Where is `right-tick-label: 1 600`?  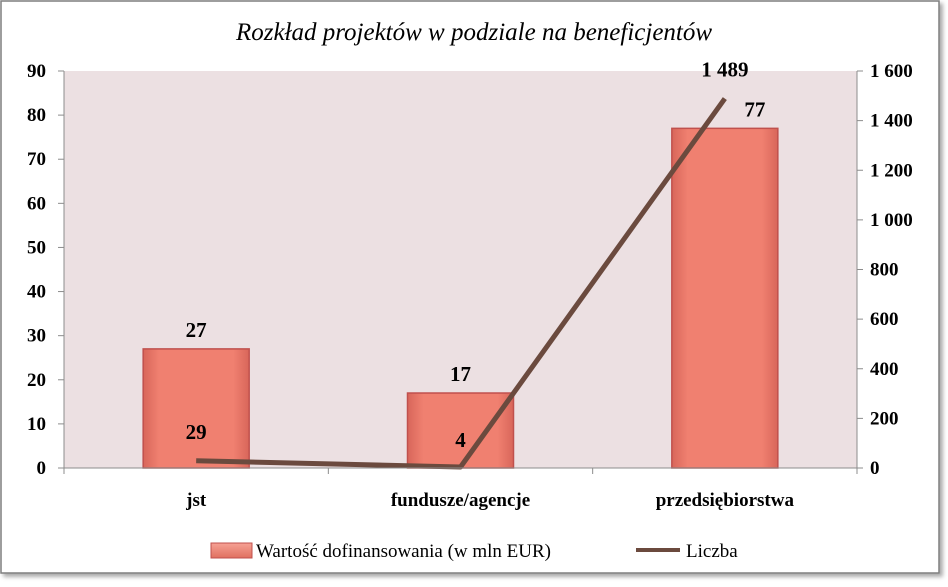 right-tick-label: 1 600 is located at coordinates (891, 71).